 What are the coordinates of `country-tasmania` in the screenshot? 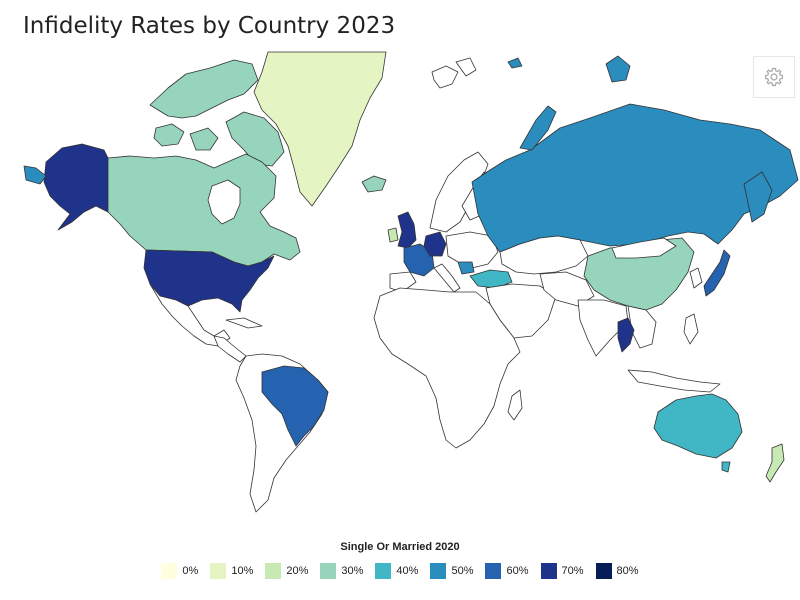 It's located at (726, 467).